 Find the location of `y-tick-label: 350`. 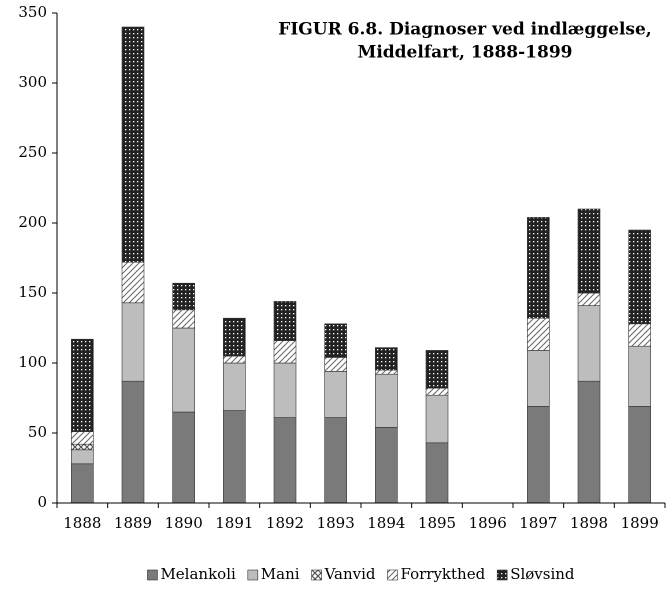

y-tick-label: 350 is located at coordinates (32, 12).